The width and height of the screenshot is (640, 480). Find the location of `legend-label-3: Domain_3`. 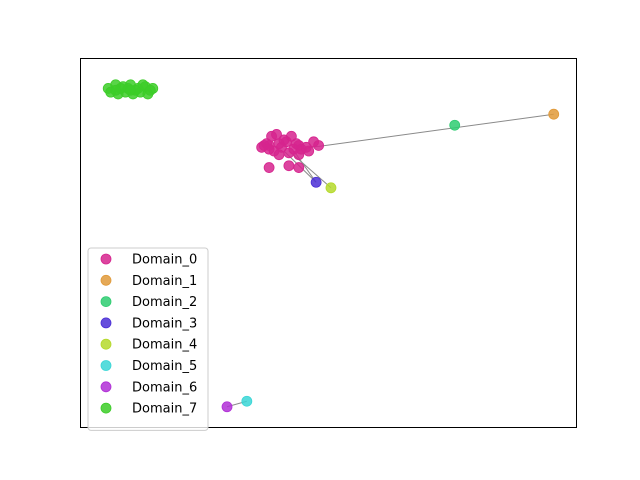

legend-label-3: Domain_3 is located at coordinates (164, 323).